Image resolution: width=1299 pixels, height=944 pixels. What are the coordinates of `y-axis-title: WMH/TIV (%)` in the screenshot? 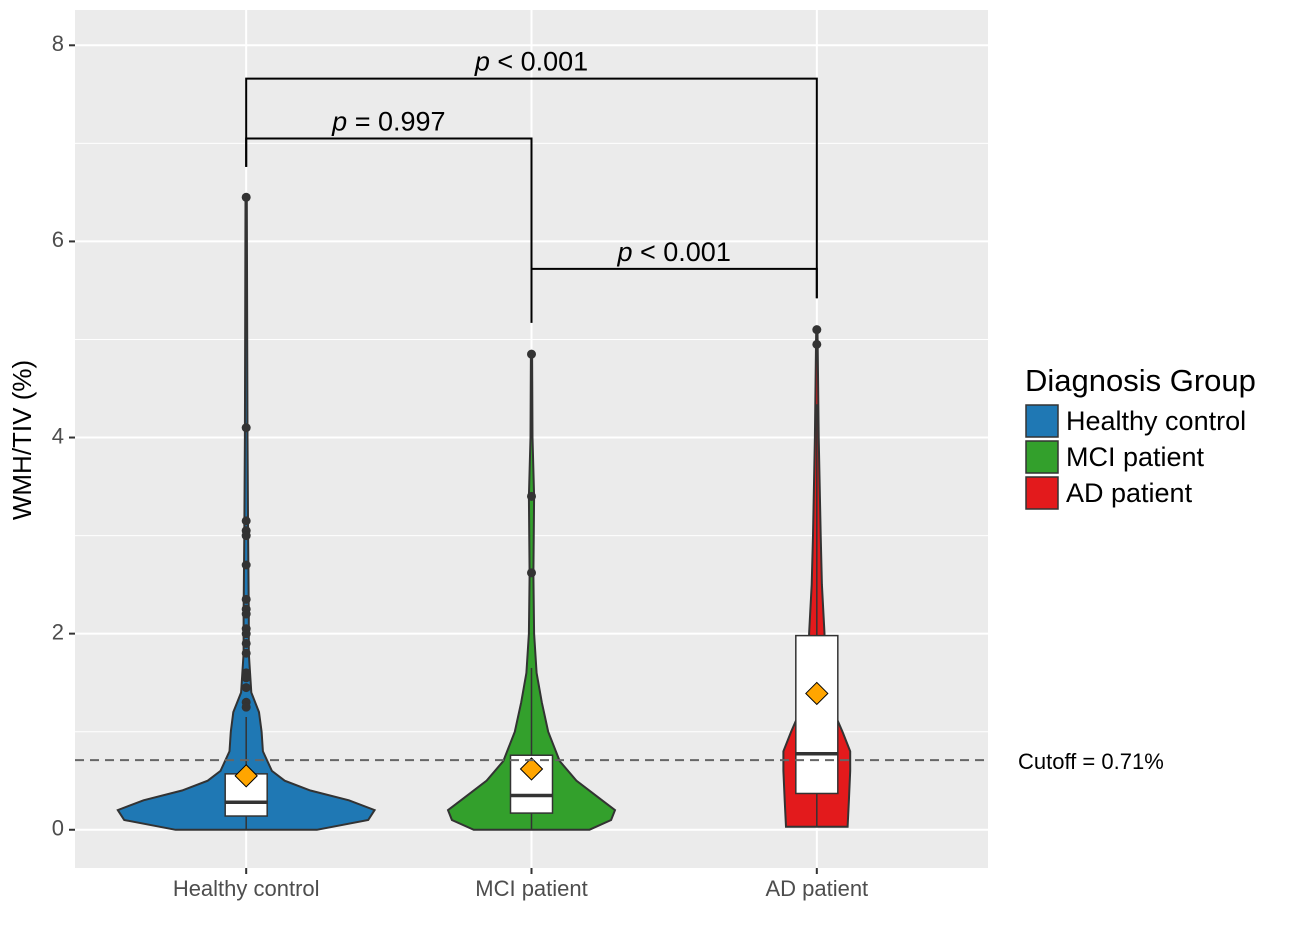 It's located at (22, 440).